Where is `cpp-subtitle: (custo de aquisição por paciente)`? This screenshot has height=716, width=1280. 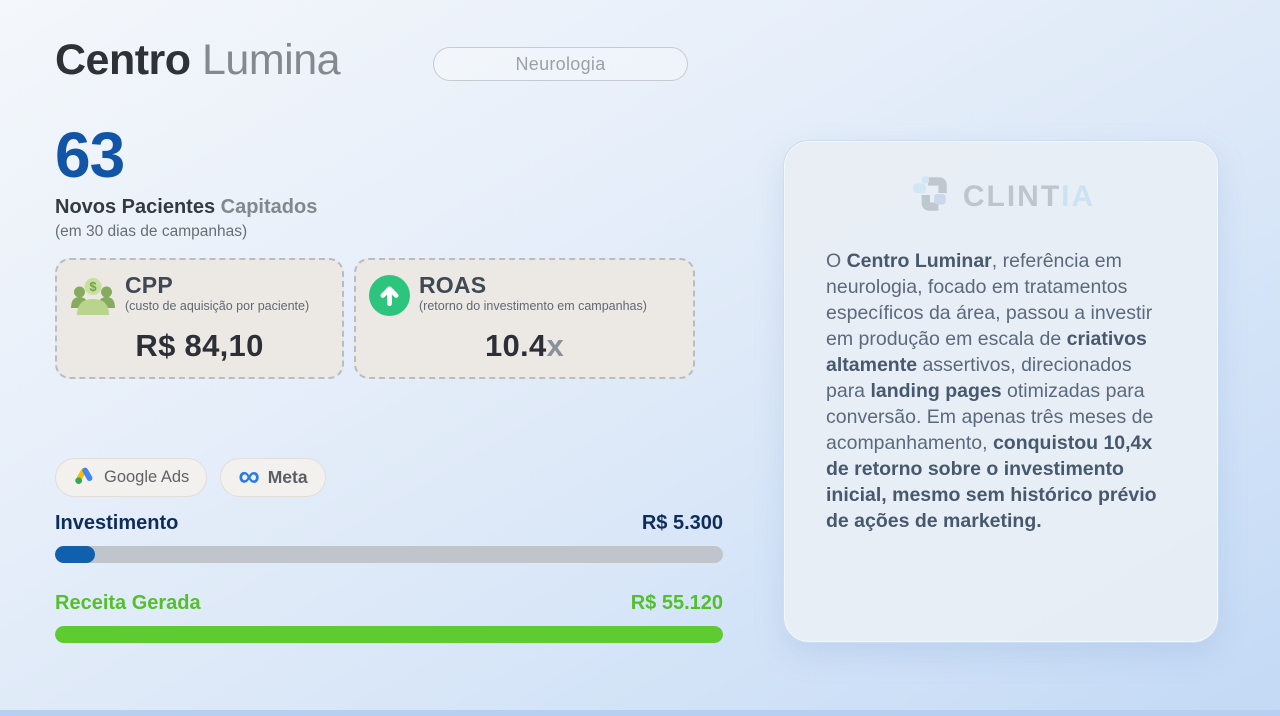
cpp-subtitle: (custo de aquisição por paciente) is located at coordinates (217, 306).